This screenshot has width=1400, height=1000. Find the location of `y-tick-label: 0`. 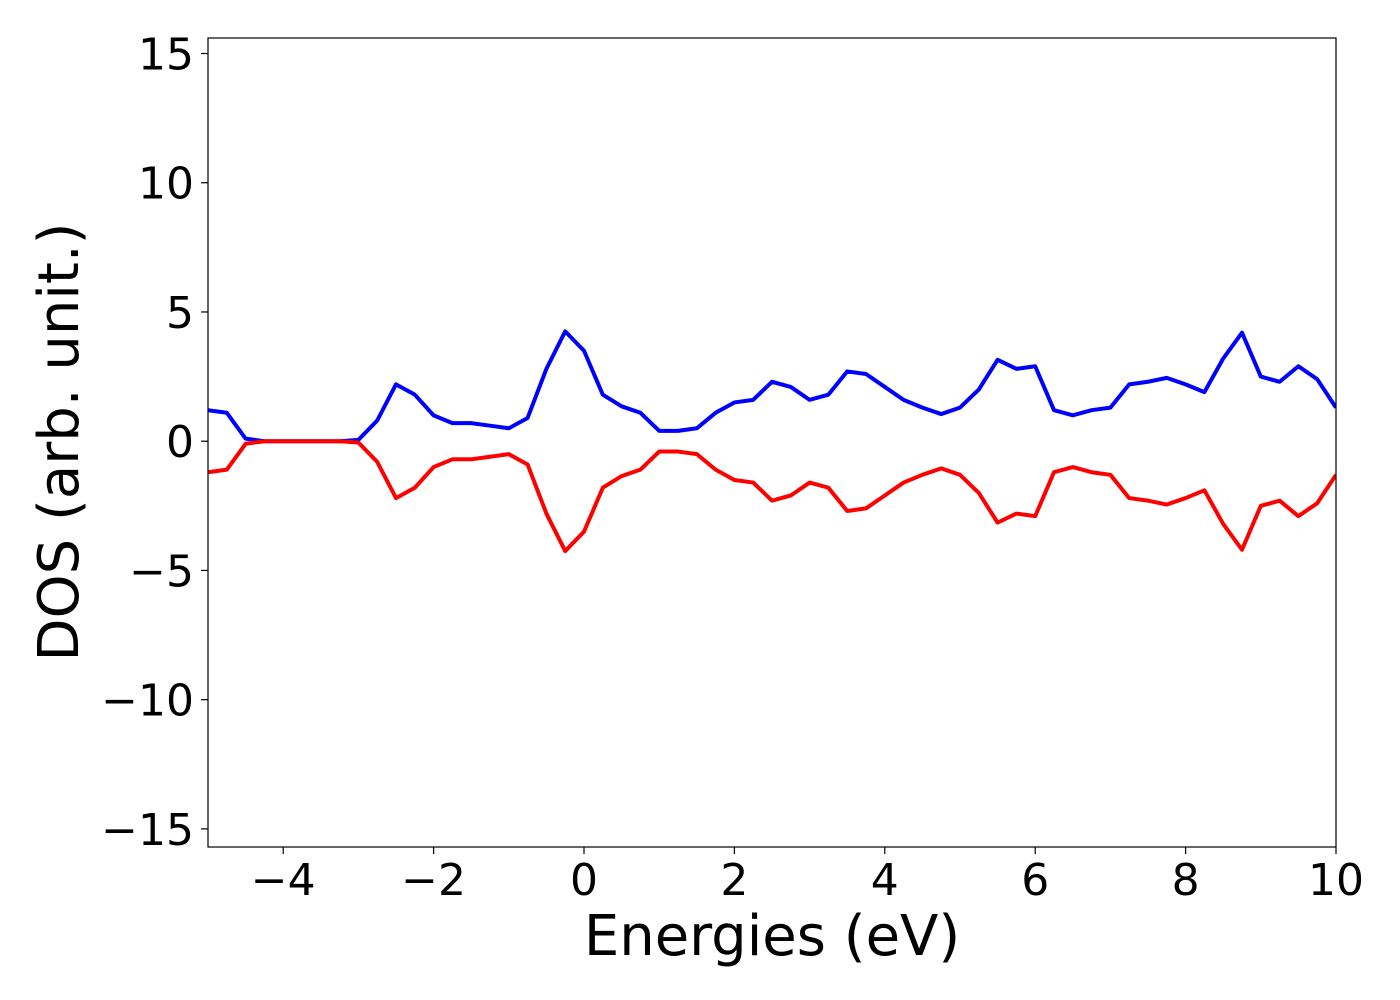

y-tick-label: 0 is located at coordinates (180, 442).